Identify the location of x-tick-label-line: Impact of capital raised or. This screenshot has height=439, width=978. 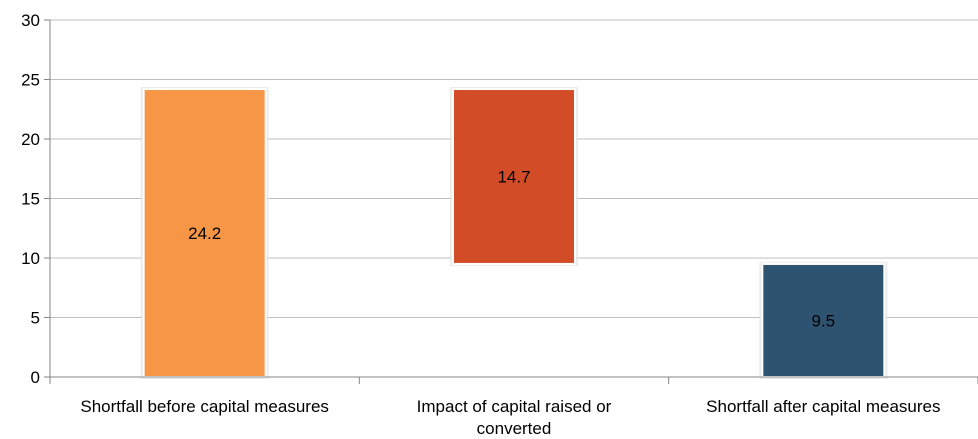
(514, 406).